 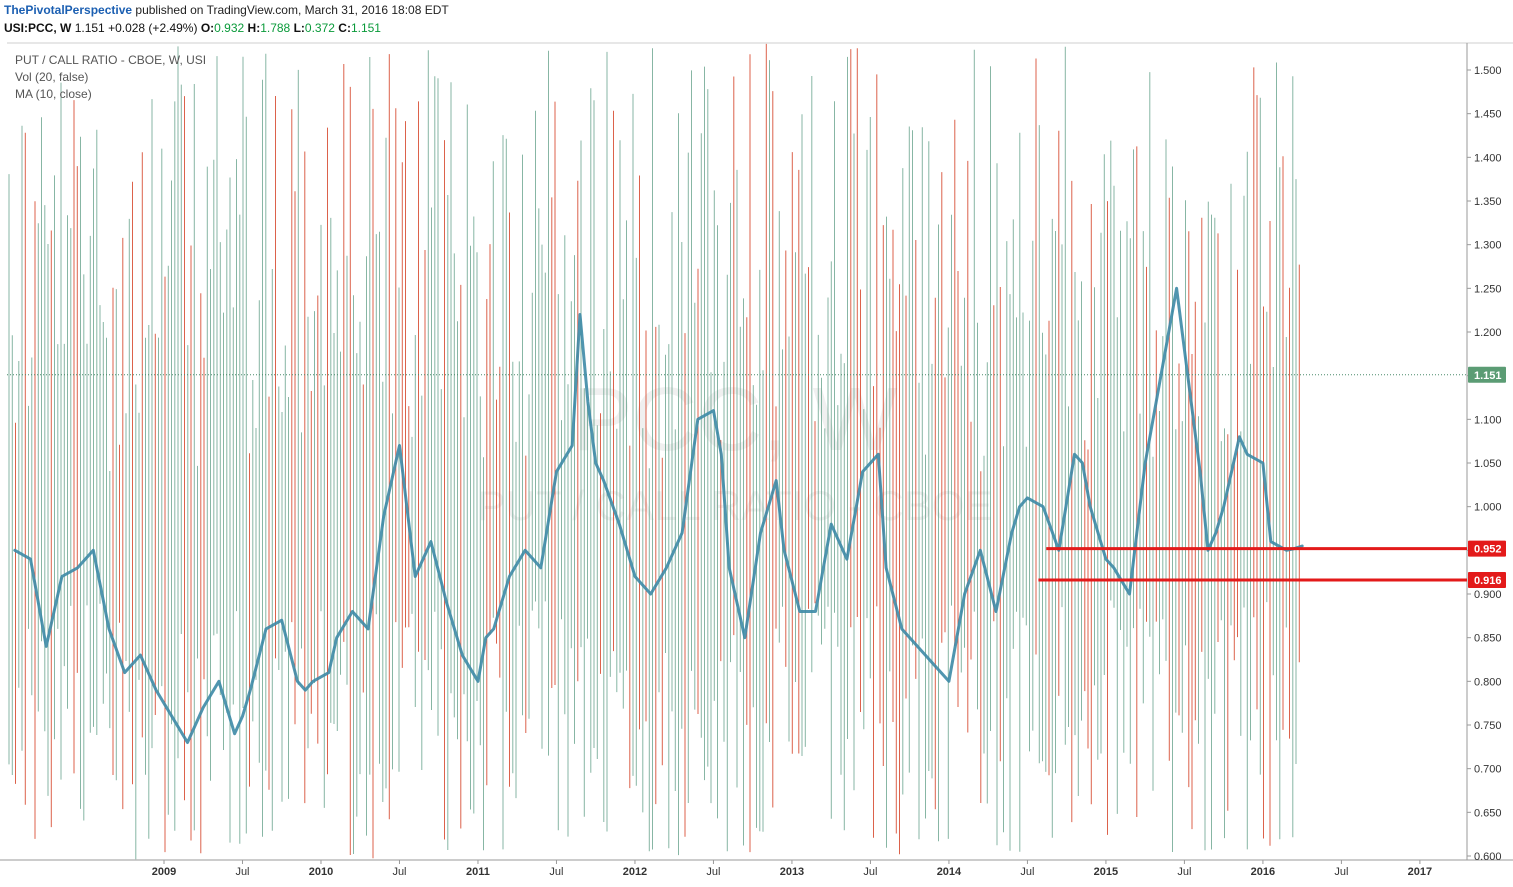 I want to click on y-tick-label: 0.600, so click(x=1488, y=857).